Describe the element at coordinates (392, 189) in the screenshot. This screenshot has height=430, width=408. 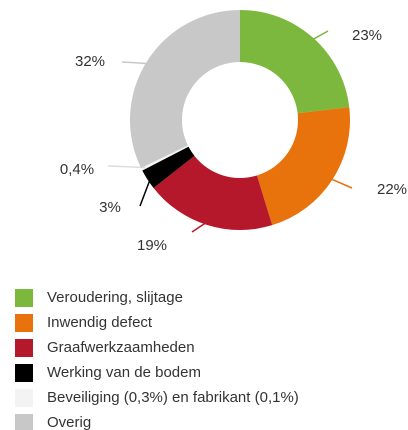
I see `data-label: 22%` at that location.